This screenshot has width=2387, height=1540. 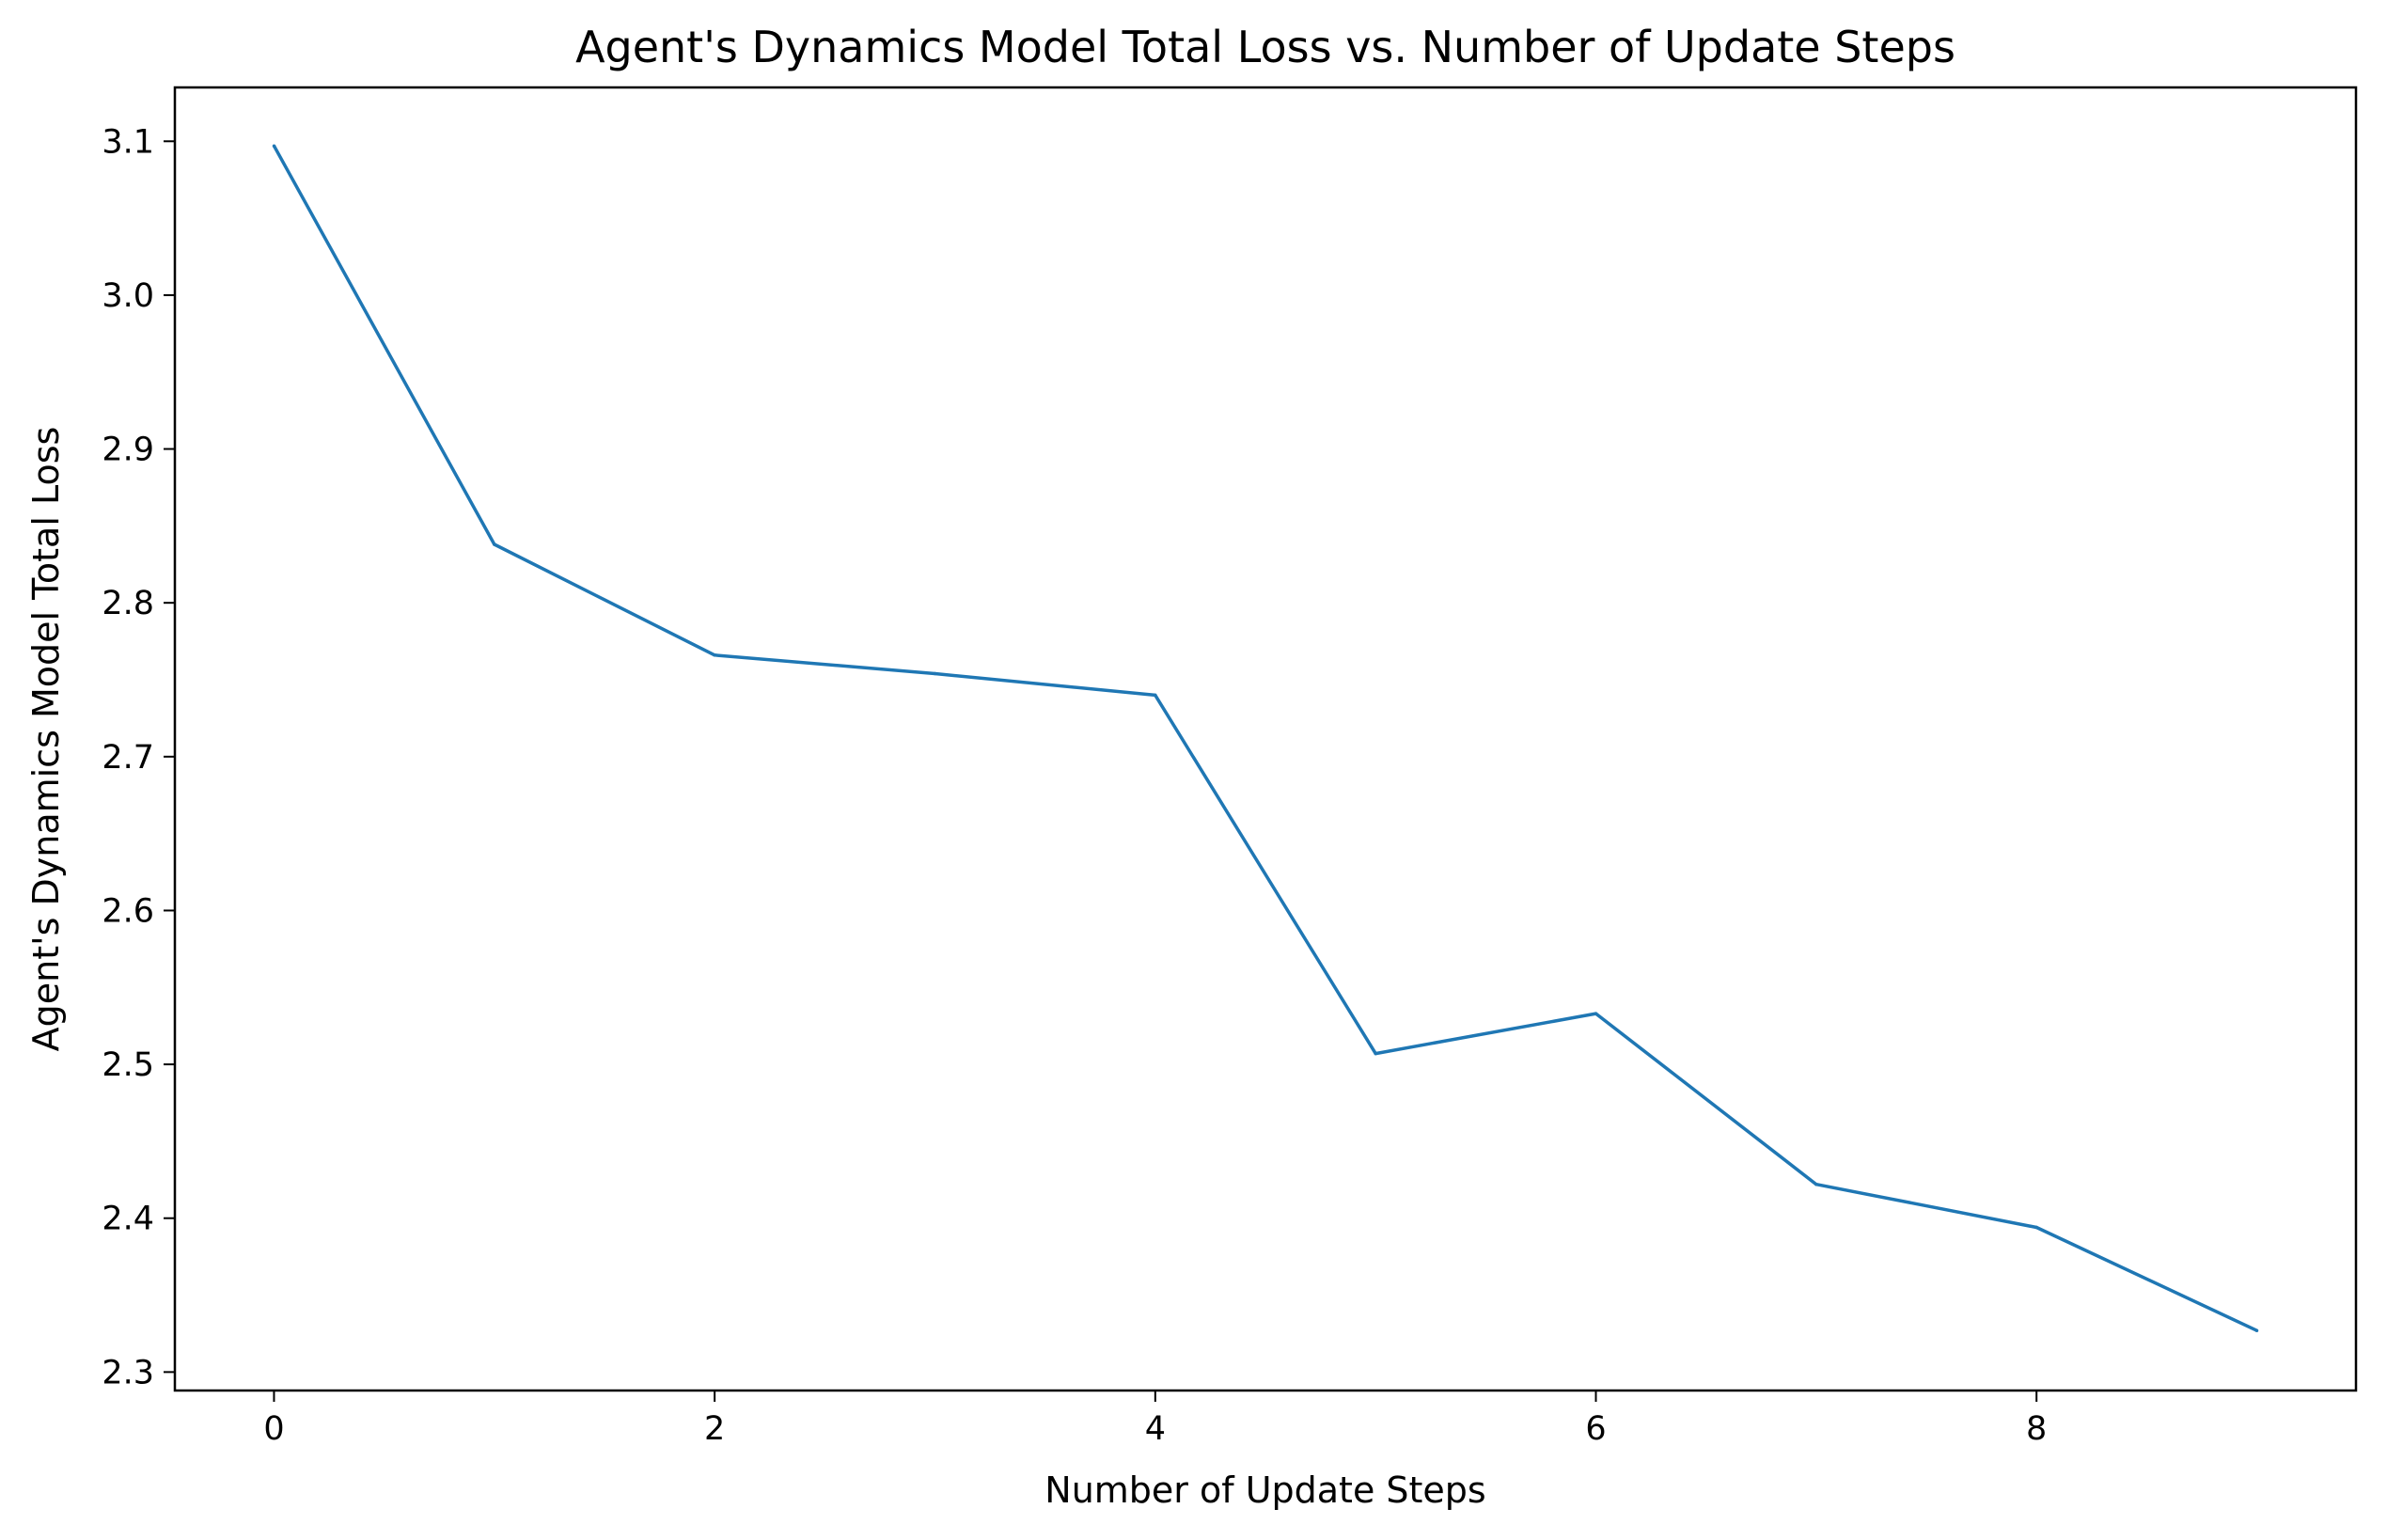 What do you see at coordinates (128, 450) in the screenshot?
I see `y-tick-label: 2.9` at bounding box center [128, 450].